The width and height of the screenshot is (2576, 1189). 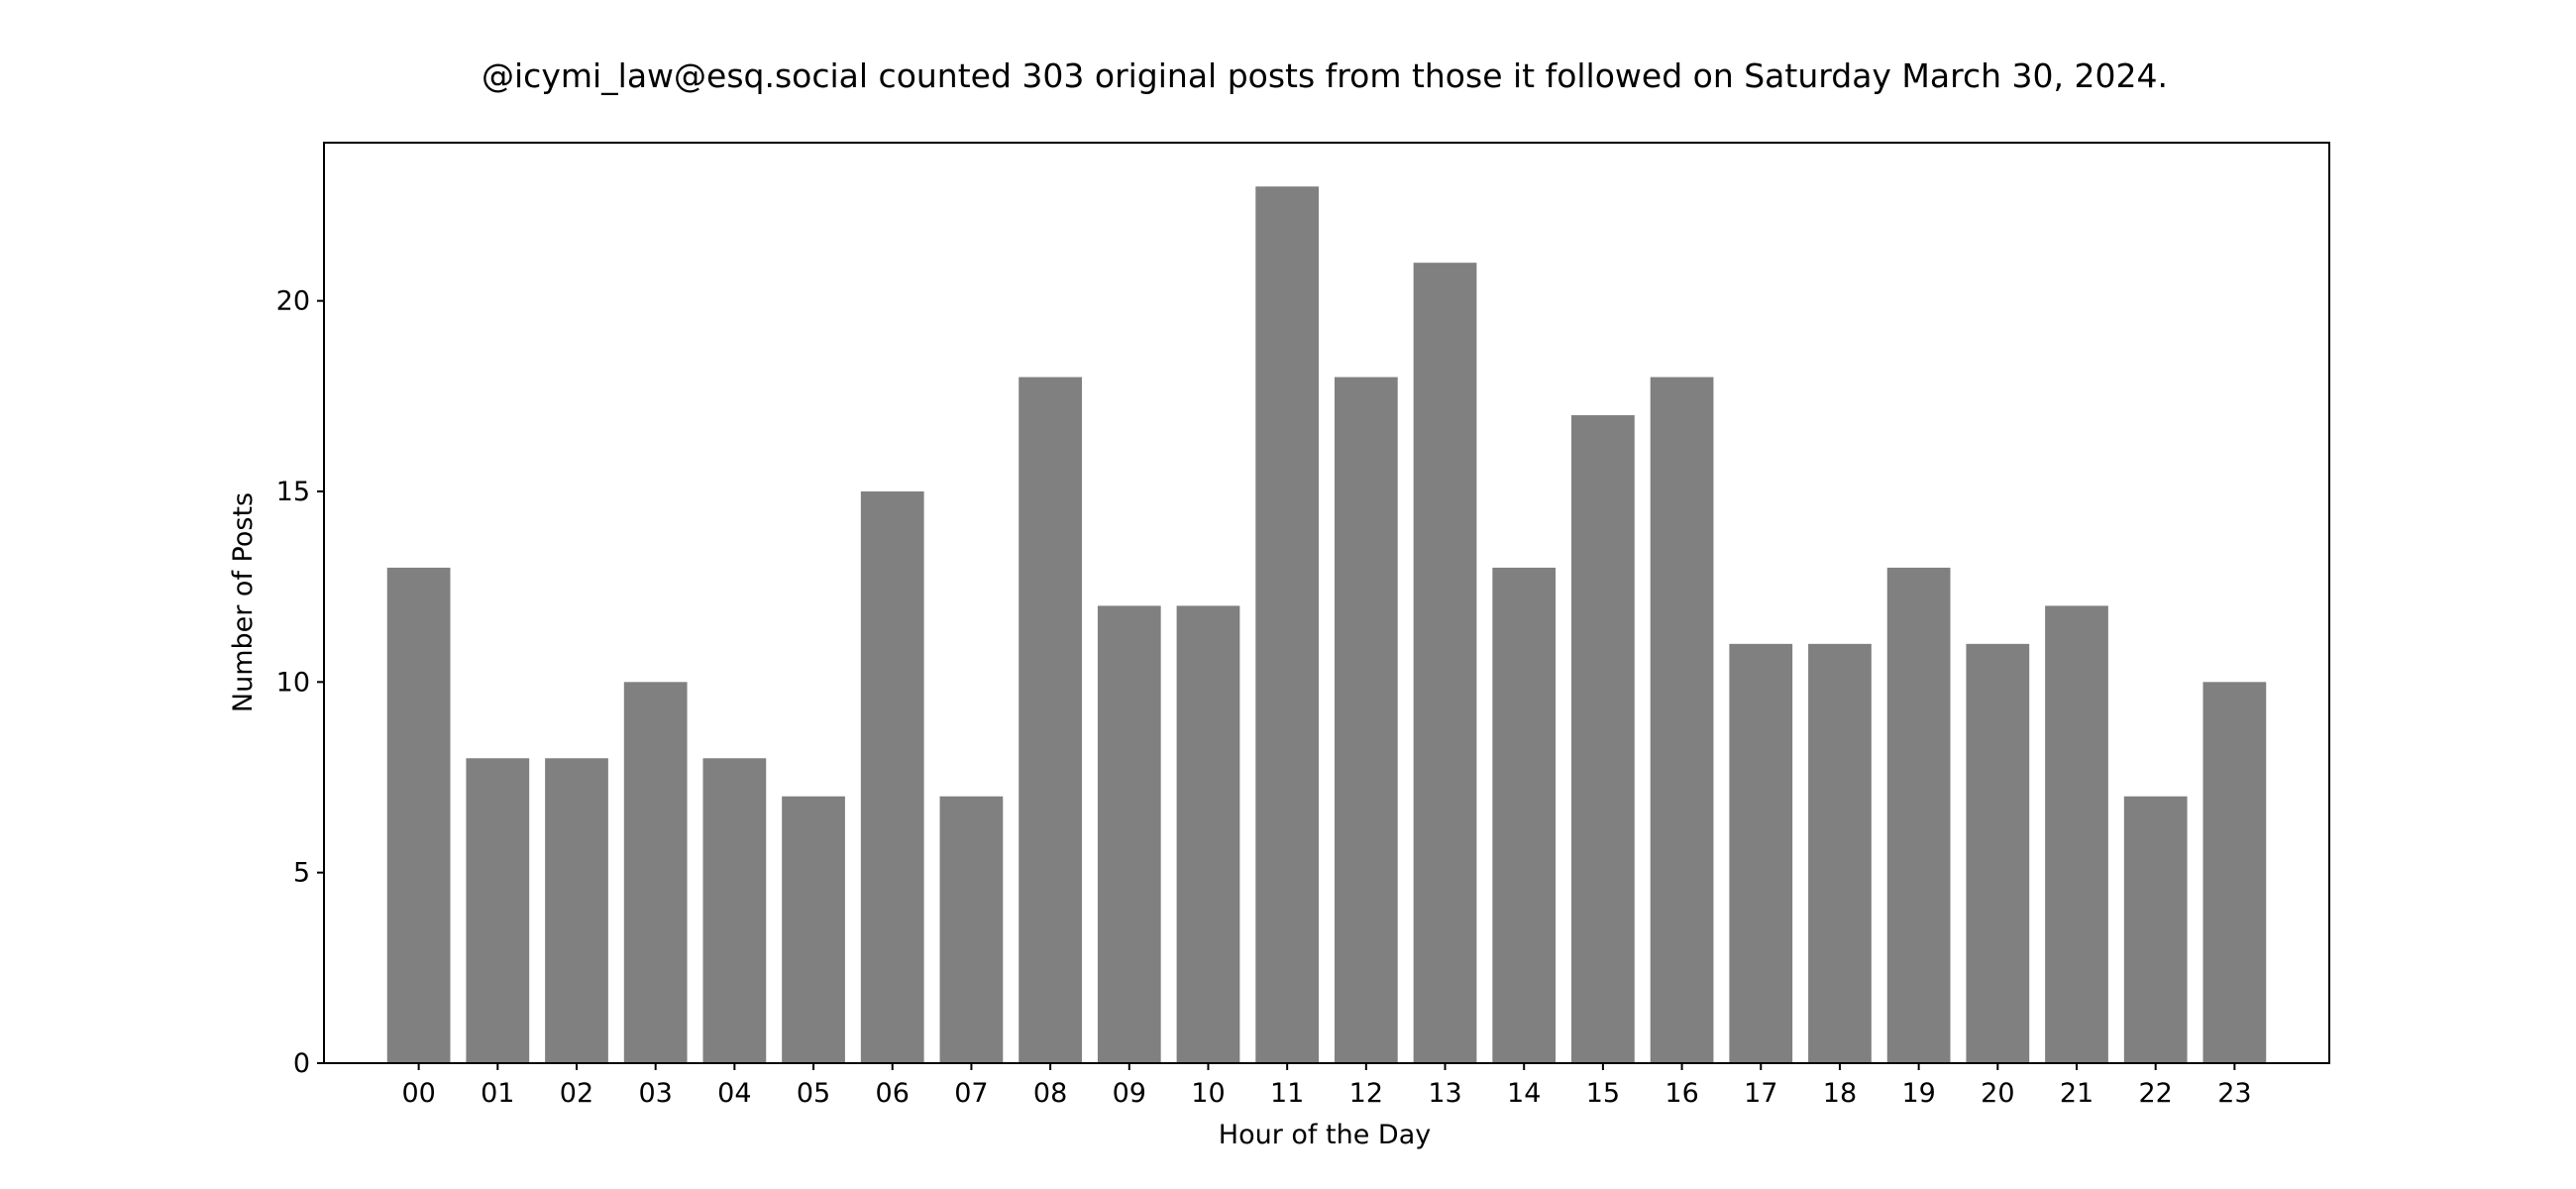 What do you see at coordinates (734, 1093) in the screenshot?
I see `x-tick-label: 04` at bounding box center [734, 1093].